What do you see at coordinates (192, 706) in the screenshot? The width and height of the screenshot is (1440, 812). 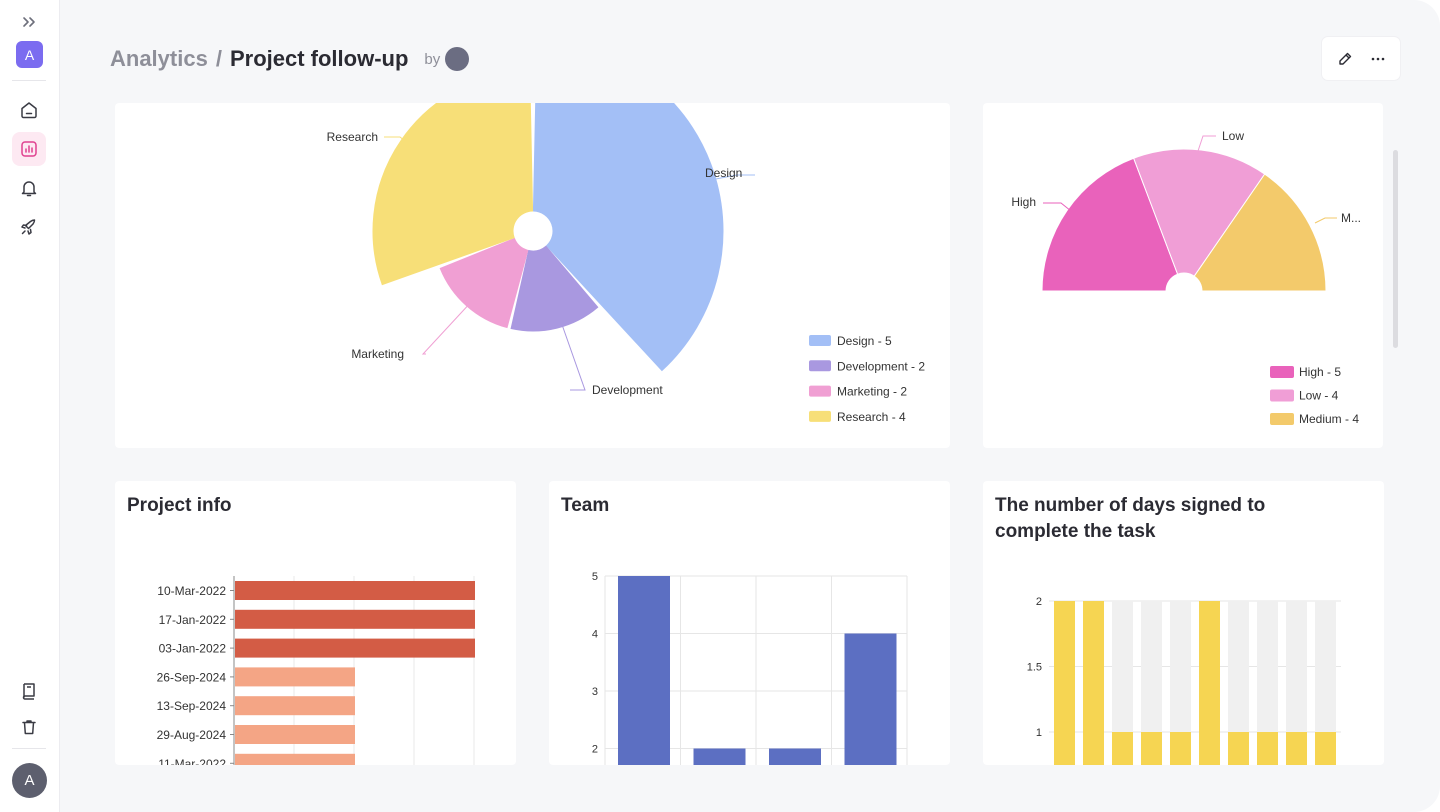 I see `tick-label: 13-Sep-2024` at bounding box center [192, 706].